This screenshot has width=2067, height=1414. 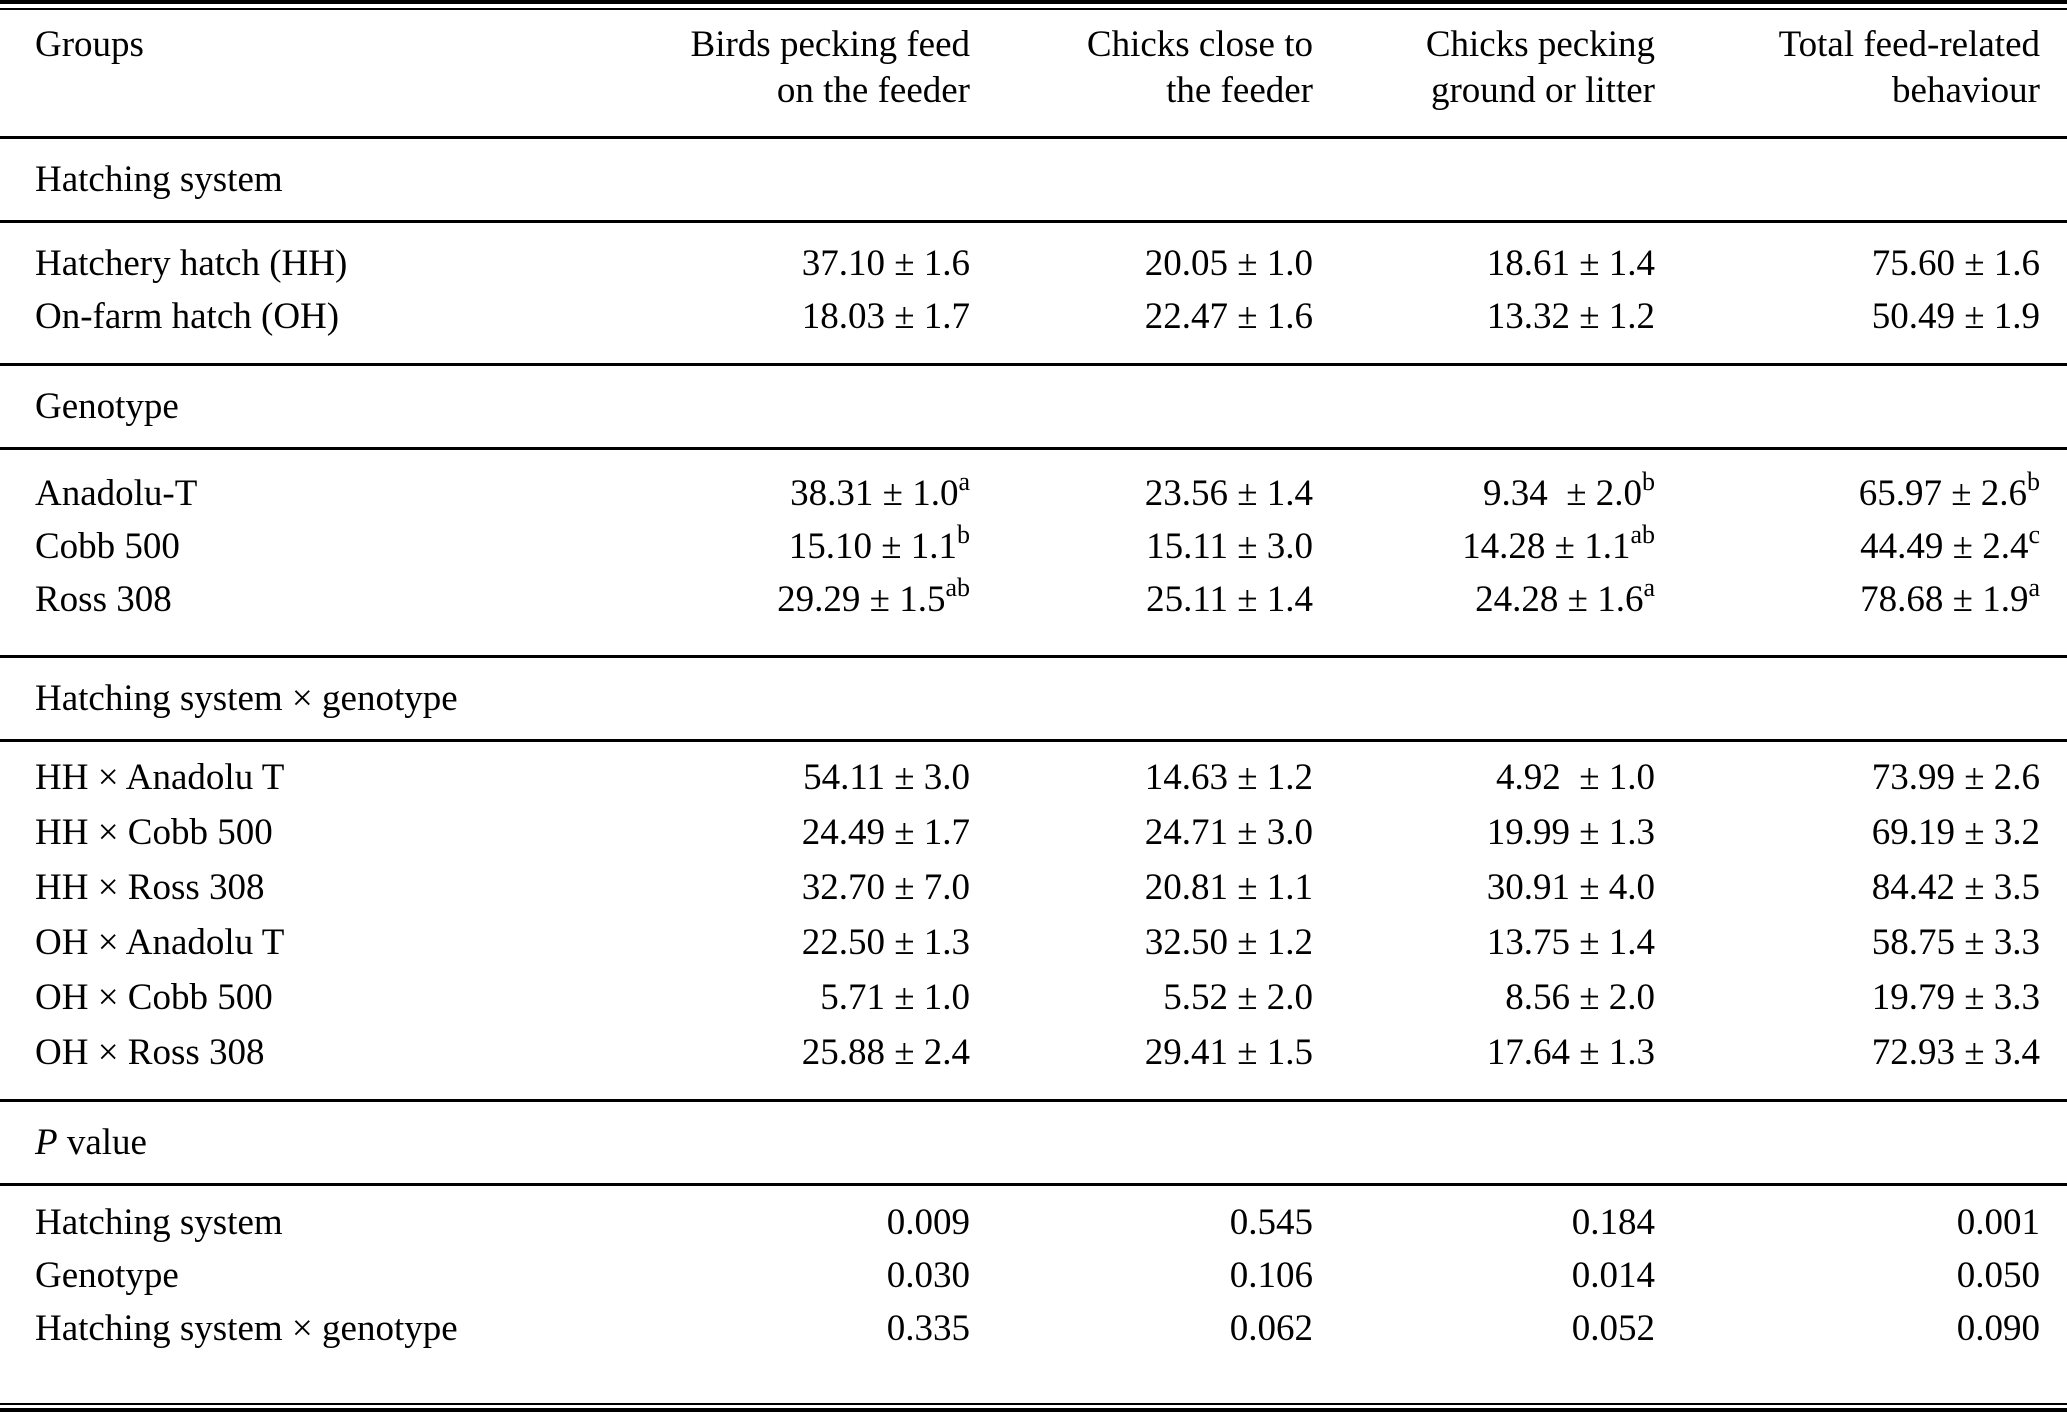 What do you see at coordinates (885, 832) in the screenshot?
I see `cell-value: 24.49 ± 1.7` at bounding box center [885, 832].